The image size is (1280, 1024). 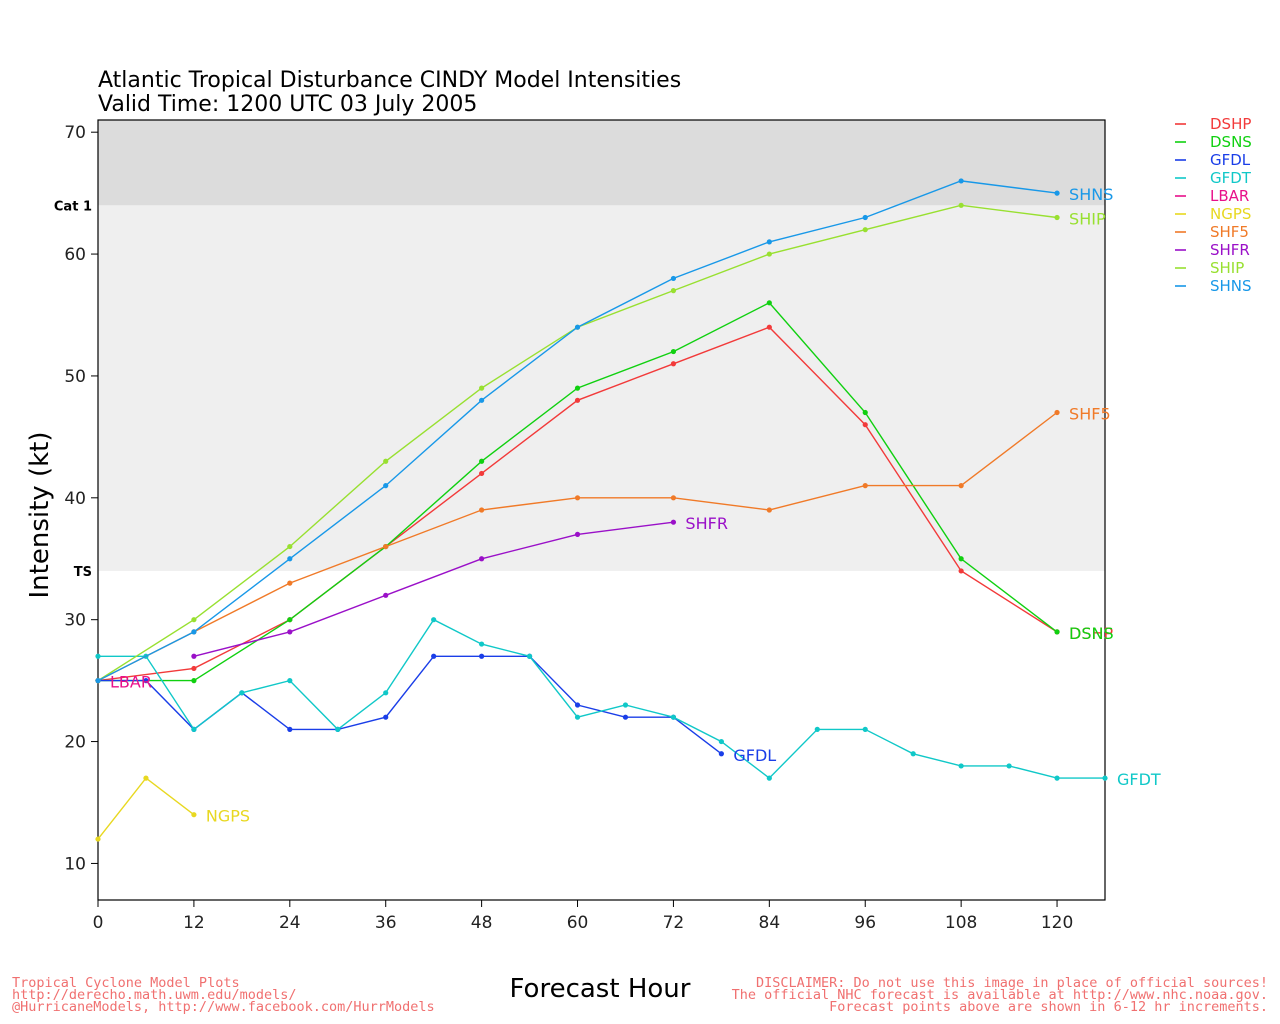 I want to click on series-end-label-shf5: SHF5, so click(x=1090, y=414).